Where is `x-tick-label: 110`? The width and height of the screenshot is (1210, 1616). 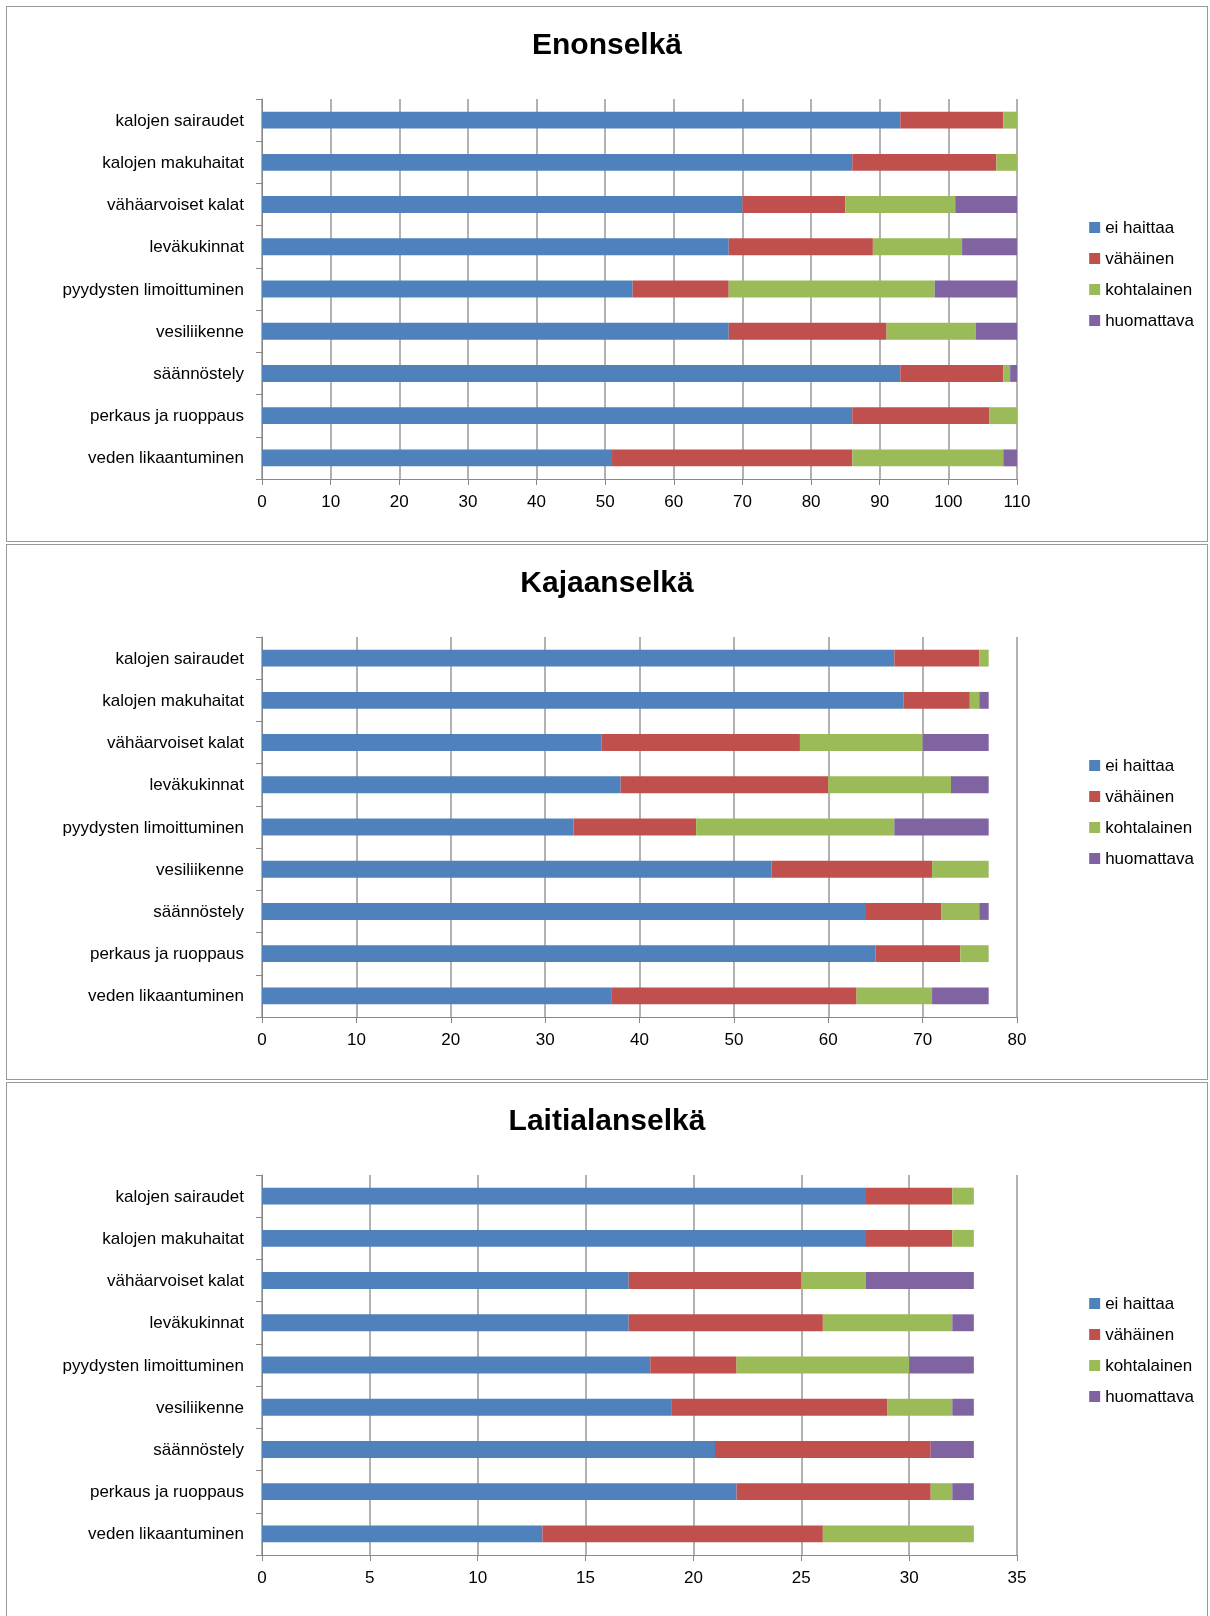
x-tick-label: 110 is located at coordinates (1017, 501).